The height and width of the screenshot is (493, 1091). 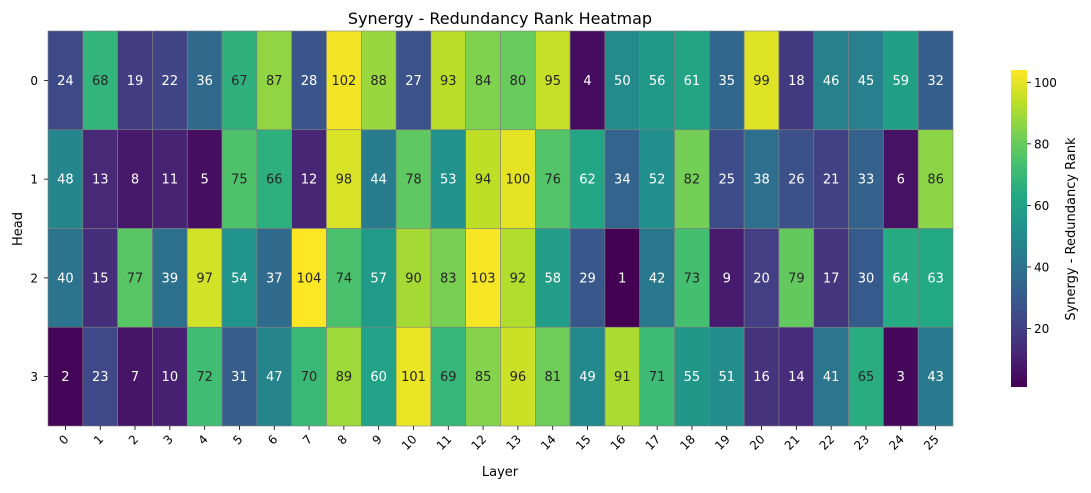 What do you see at coordinates (344, 377) in the screenshot?
I see `heatmap-cell-label: 89` at bounding box center [344, 377].